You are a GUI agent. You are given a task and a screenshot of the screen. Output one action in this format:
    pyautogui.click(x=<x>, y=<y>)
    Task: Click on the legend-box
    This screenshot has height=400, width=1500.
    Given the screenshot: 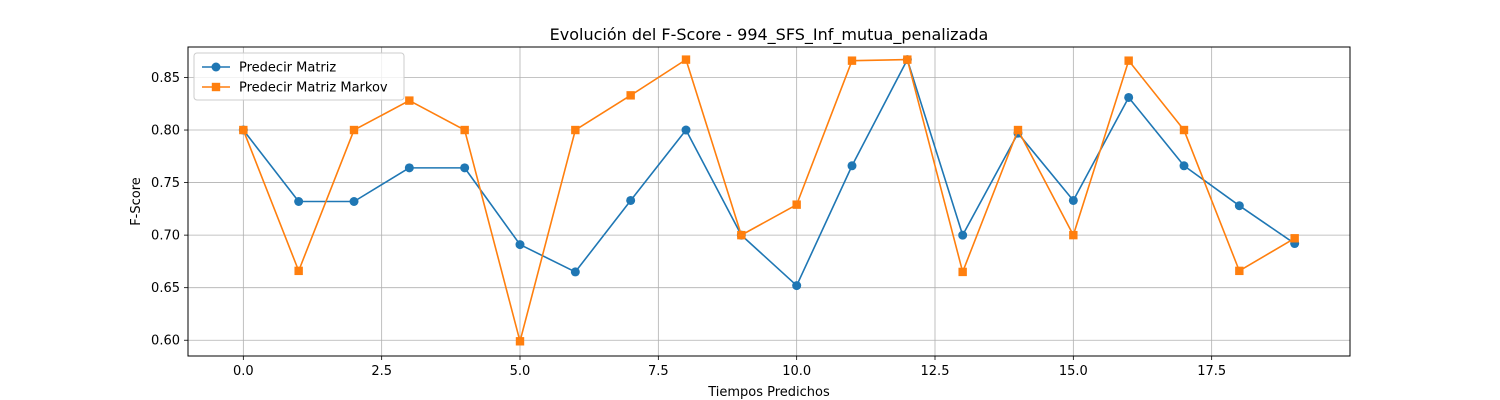 What is the action you would take?
    pyautogui.click(x=299, y=76)
    